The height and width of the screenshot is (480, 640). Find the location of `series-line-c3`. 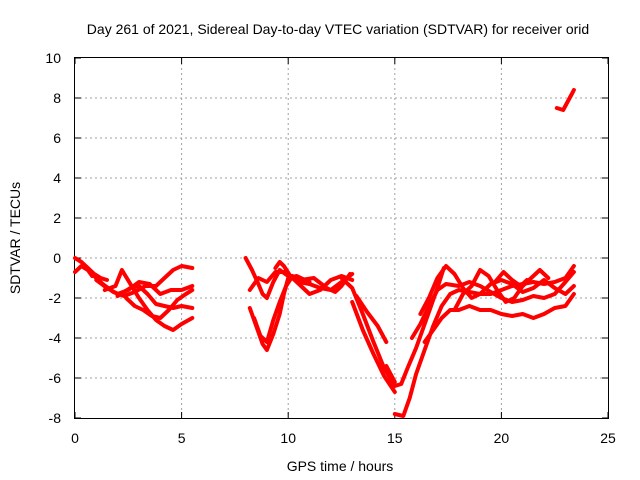

series-line-c3 is located at coordinates (371, 319).